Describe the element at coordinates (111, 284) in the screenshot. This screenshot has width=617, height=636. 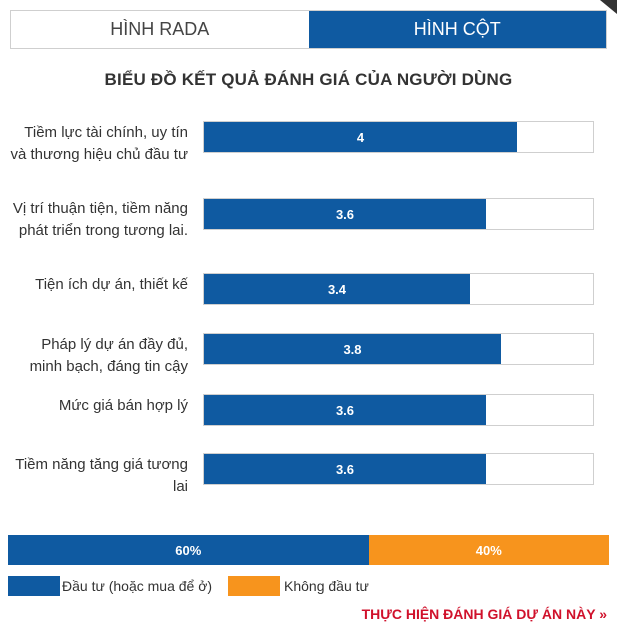
I see `bar-category-label: Tiện ích dự án, thiết kế` at that location.